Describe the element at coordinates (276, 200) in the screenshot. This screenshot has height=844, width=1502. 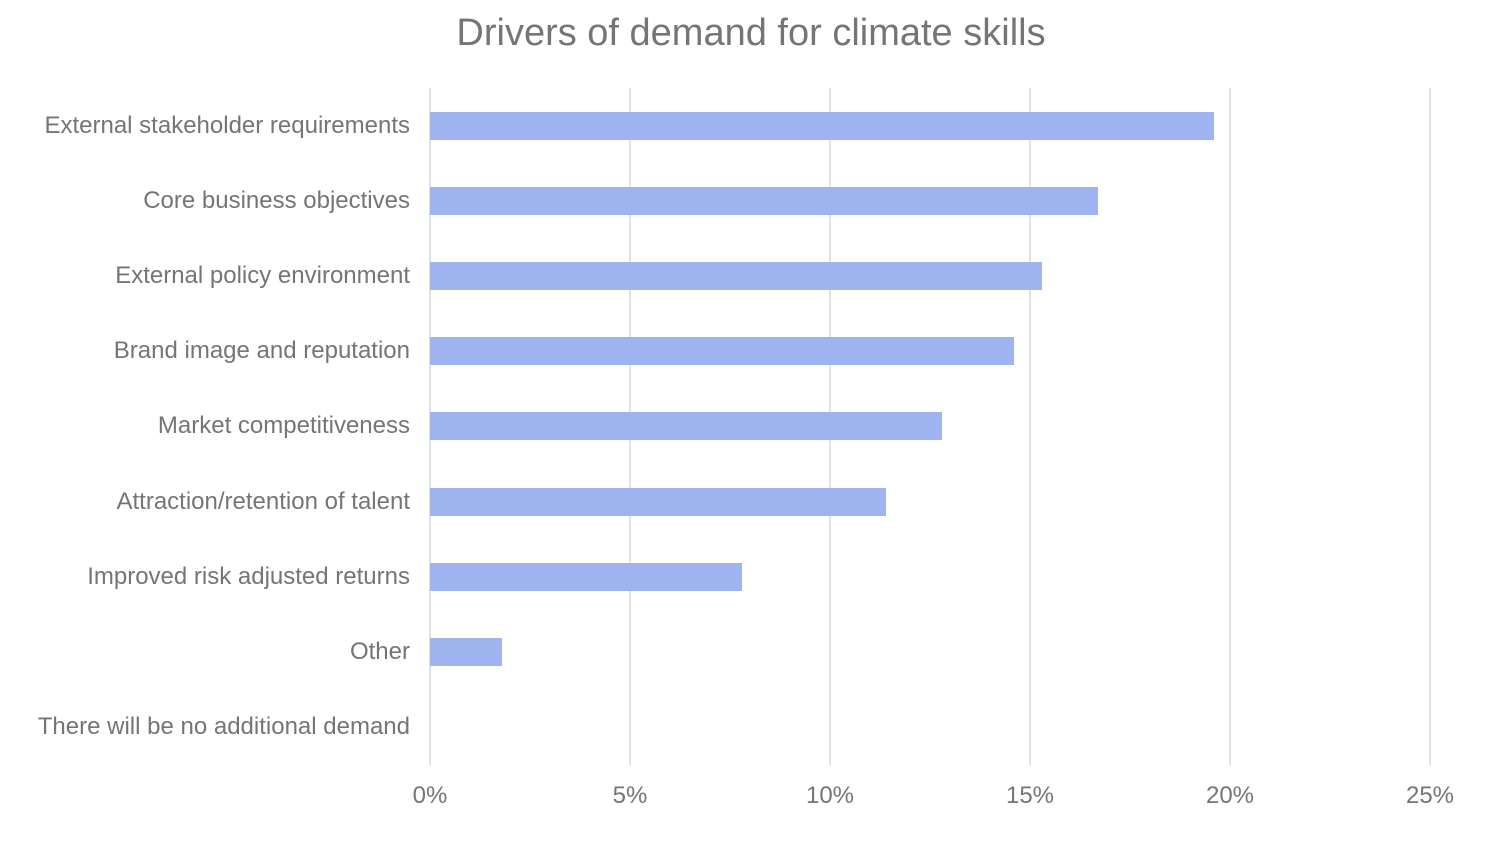
I see `category-label: Core business objectives` at that location.